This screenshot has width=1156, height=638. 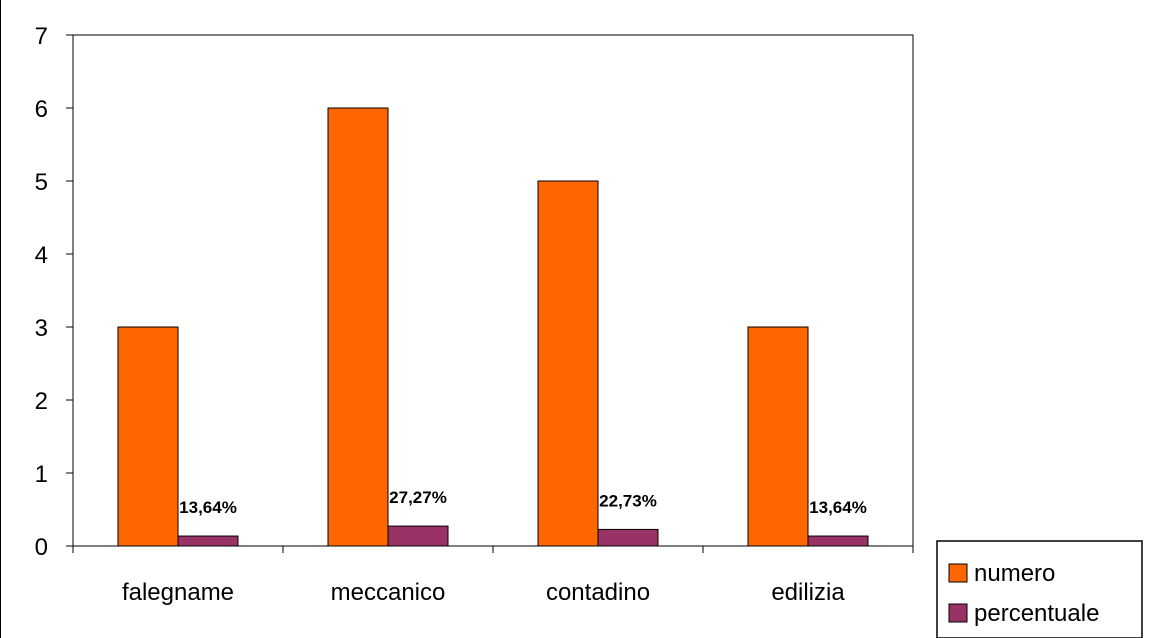 What do you see at coordinates (568, 363) in the screenshot?
I see `bar-numero-contadino` at bounding box center [568, 363].